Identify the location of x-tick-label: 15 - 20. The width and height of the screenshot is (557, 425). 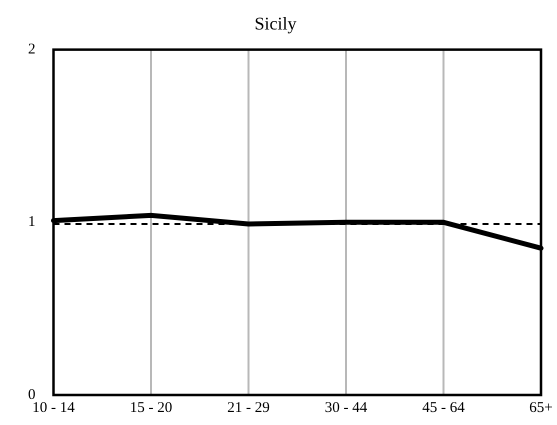
(151, 408).